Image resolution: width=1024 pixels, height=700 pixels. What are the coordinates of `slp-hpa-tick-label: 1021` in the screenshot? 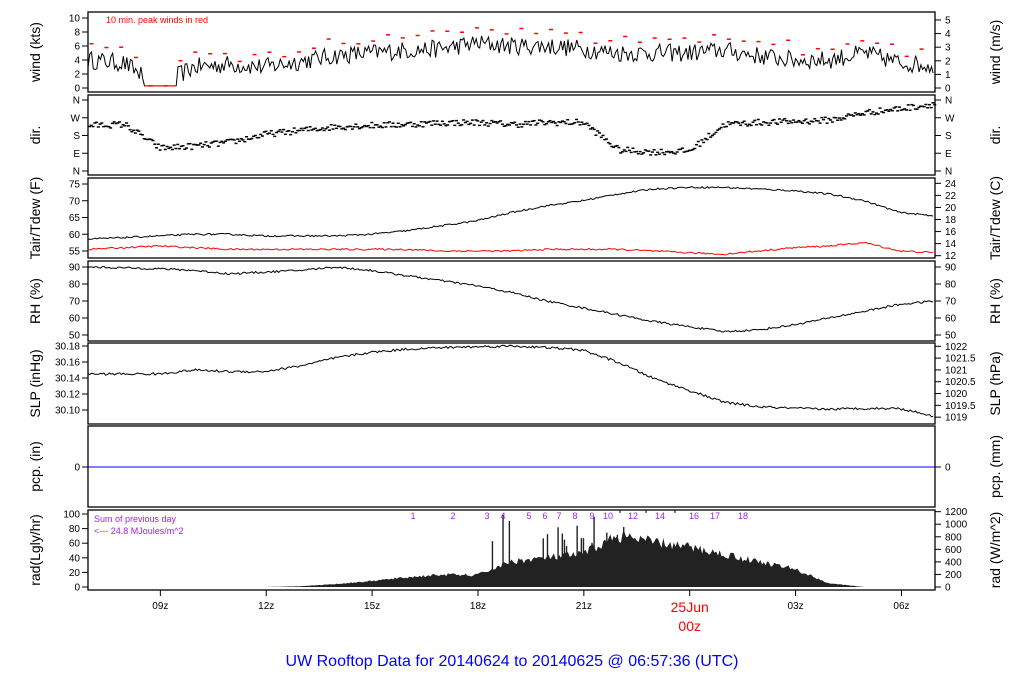 It's located at (956, 370).